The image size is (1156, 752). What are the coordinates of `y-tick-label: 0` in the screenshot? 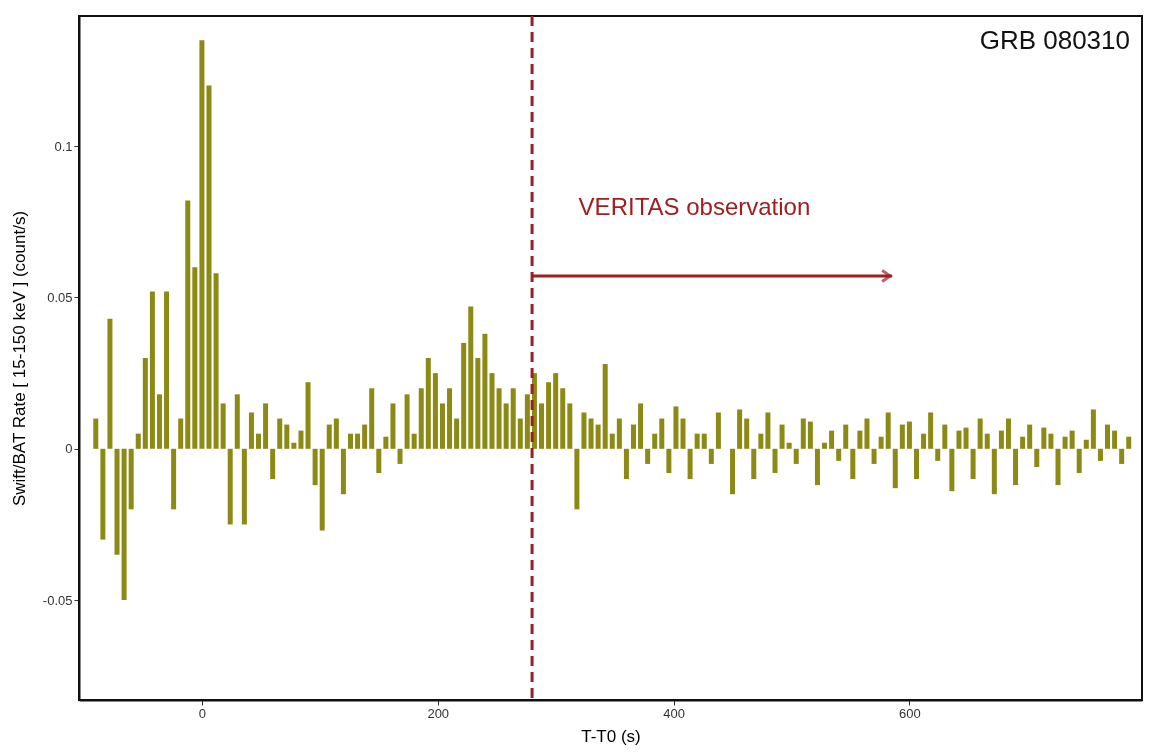 It's located at (69, 449).